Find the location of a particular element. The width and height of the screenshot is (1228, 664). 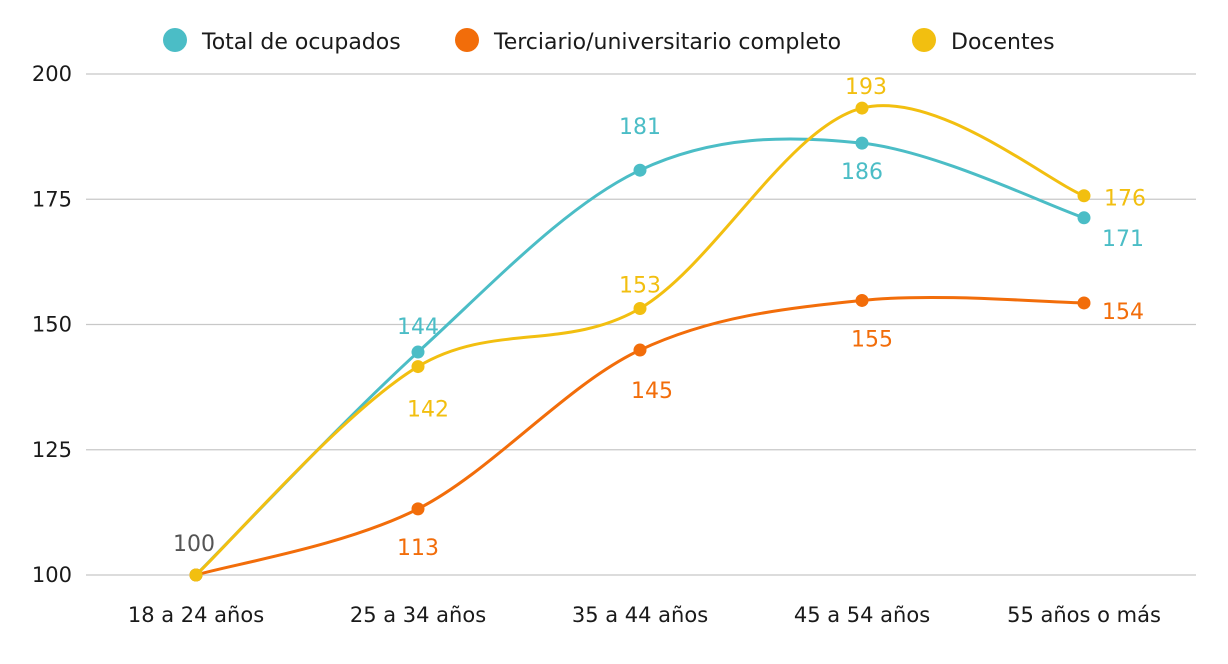

data-label: 193 is located at coordinates (866, 87).